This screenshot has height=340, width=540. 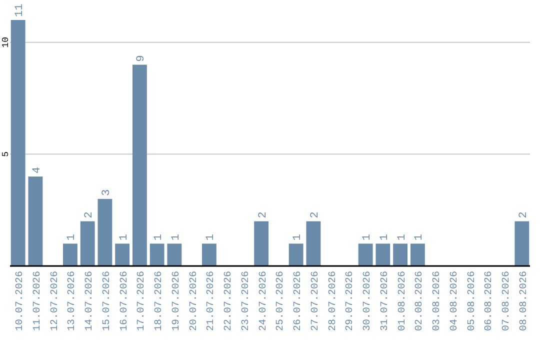 What do you see at coordinates (20, 301) in the screenshot?
I see `x-tick-label: 10.07.2026` at bounding box center [20, 301].